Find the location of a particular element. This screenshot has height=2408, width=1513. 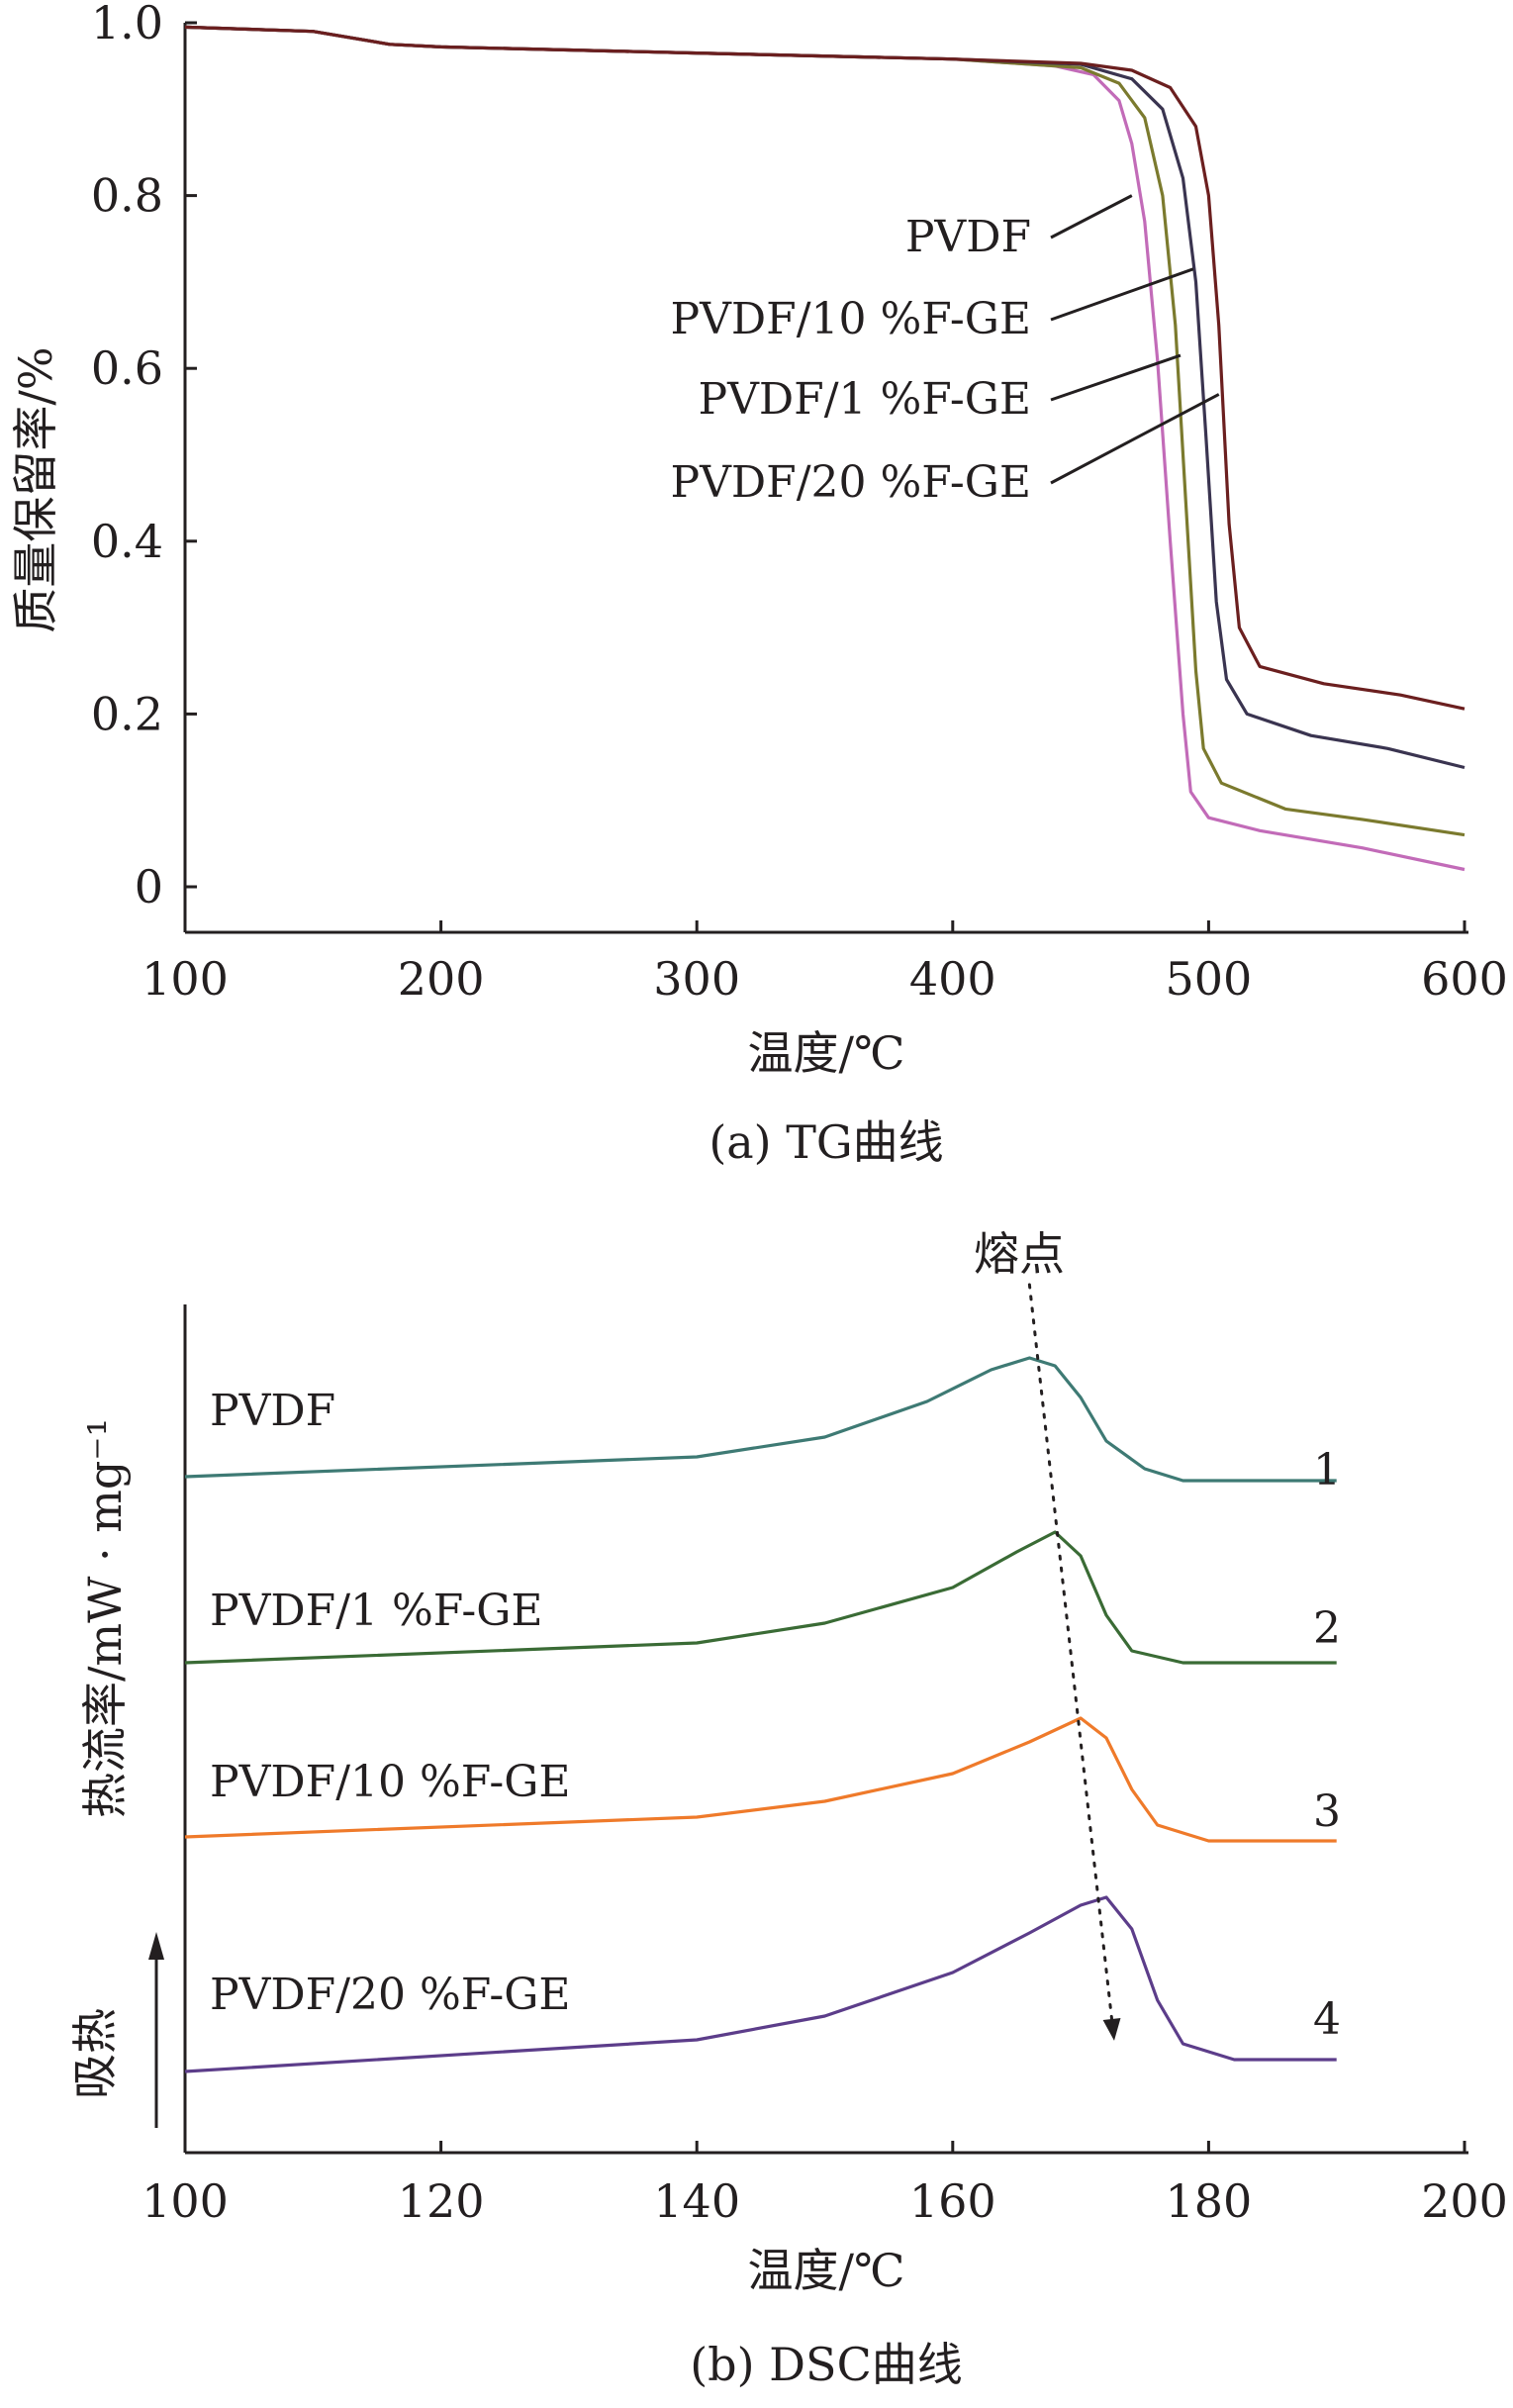

tg-y-tick-label-0.6: 0.6 is located at coordinates (127, 368).